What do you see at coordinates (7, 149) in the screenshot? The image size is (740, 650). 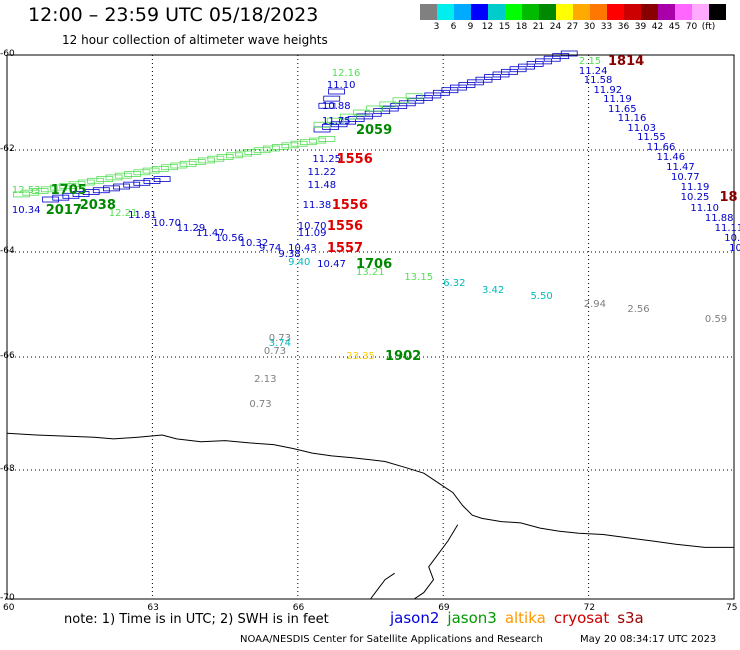 I see `latitude-label: -62` at bounding box center [7, 149].